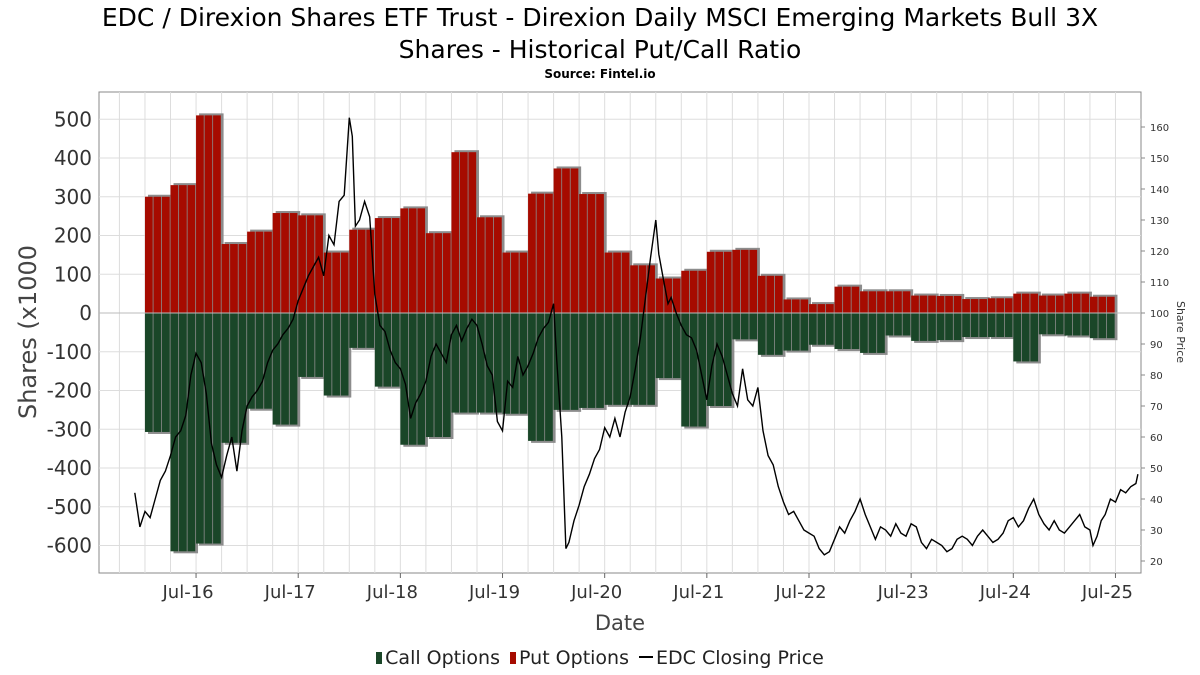 This screenshot has width=1200, height=675. Describe the element at coordinates (1156, 345) in the screenshot. I see `y2-tick-label: 90` at that location.